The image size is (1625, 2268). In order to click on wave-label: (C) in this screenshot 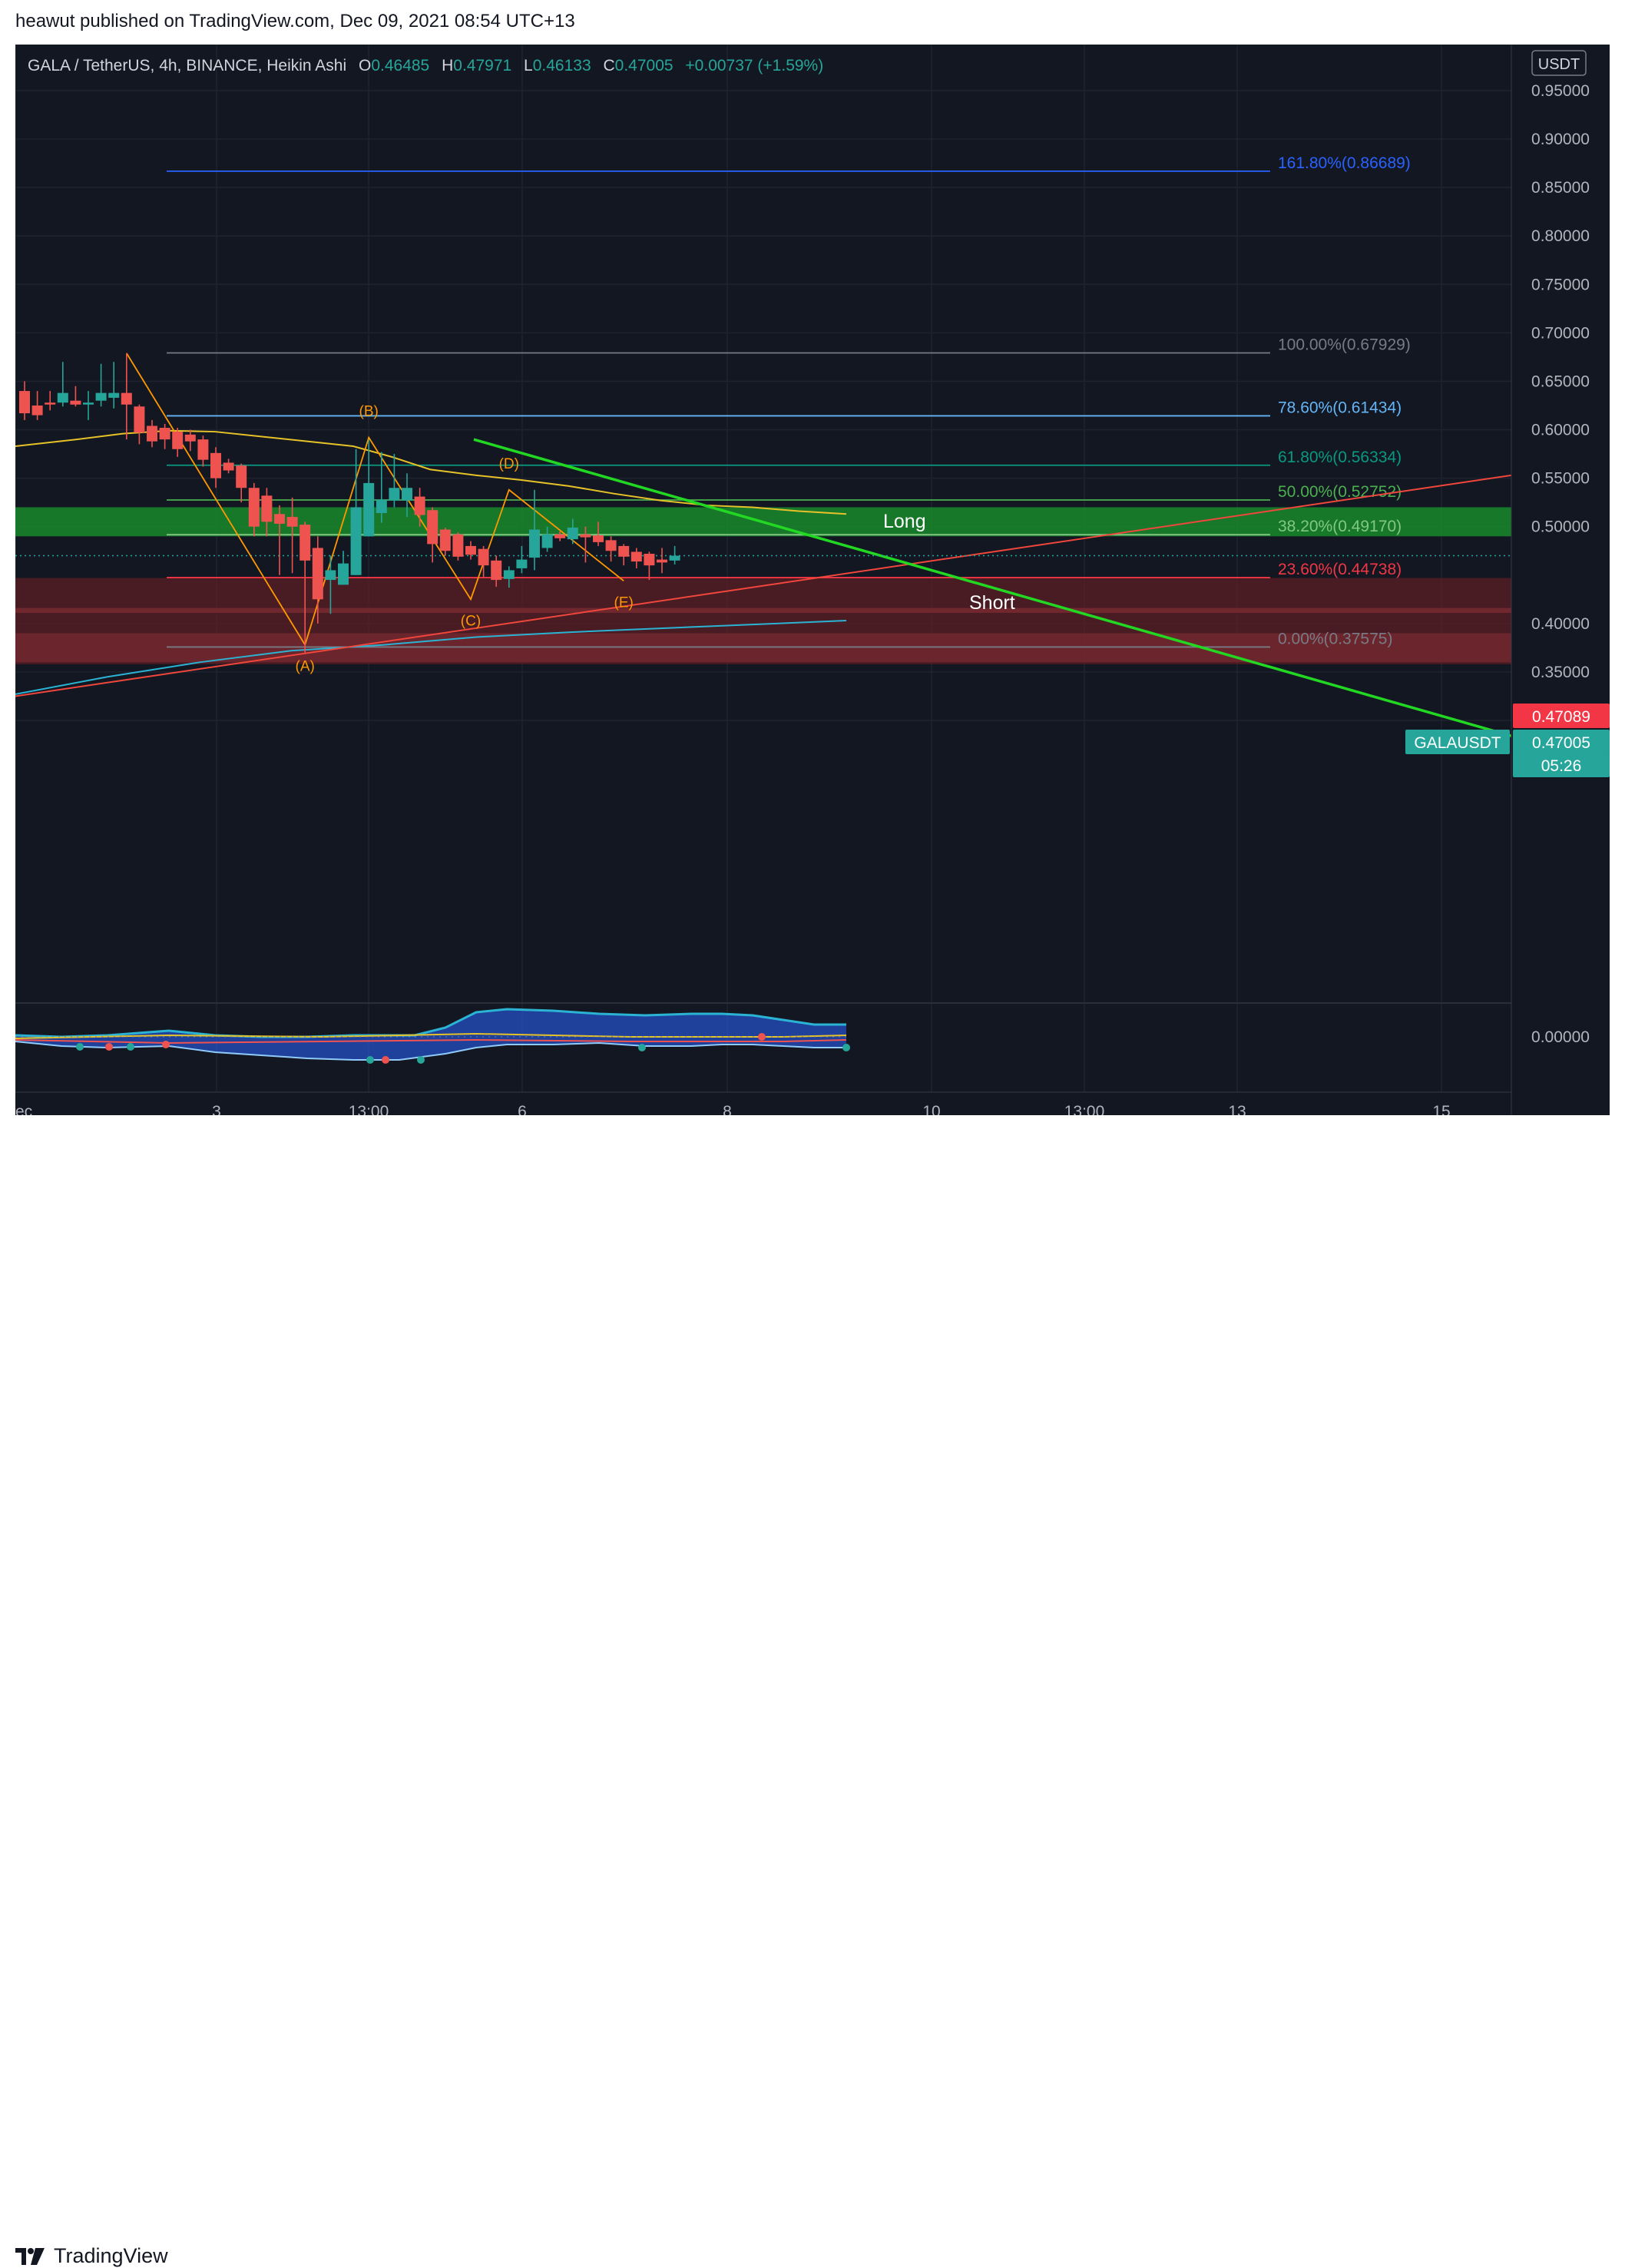, I will do `click(471, 621)`.